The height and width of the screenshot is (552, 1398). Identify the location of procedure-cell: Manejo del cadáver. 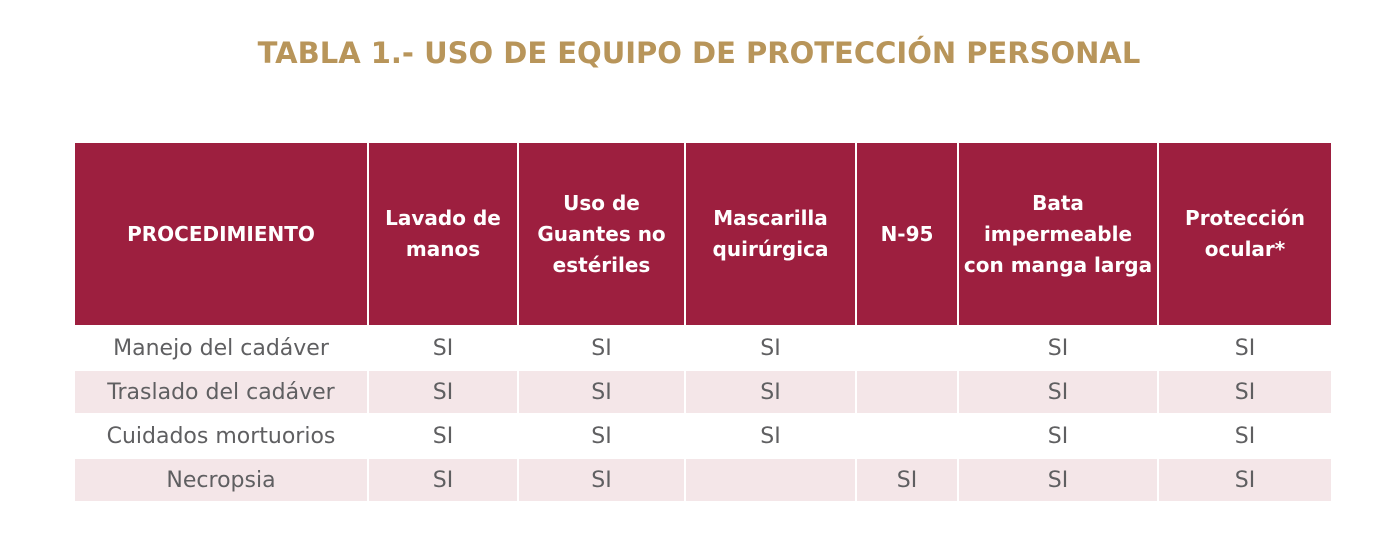
(221, 347).